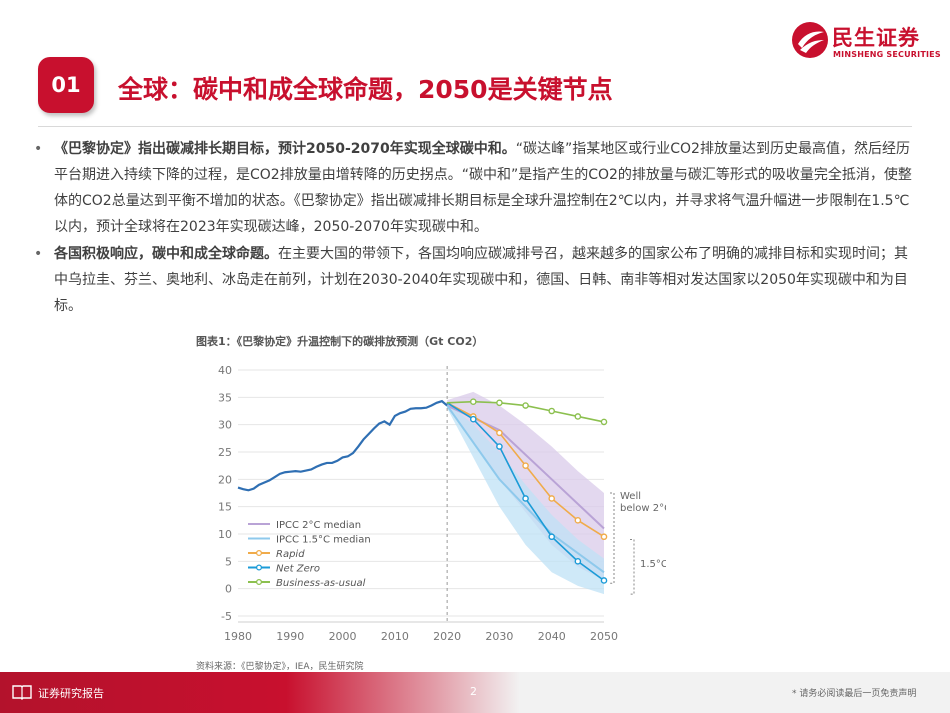 The height and width of the screenshot is (713, 950). I want to click on y-tick-label: 5, so click(228, 561).